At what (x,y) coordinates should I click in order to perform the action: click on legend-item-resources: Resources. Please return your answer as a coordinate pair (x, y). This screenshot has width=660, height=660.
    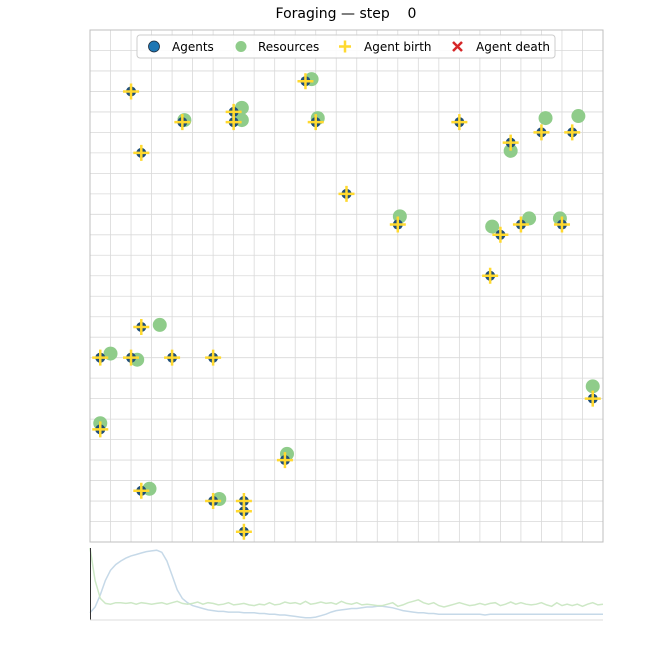
    Looking at the image, I should click on (277, 47).